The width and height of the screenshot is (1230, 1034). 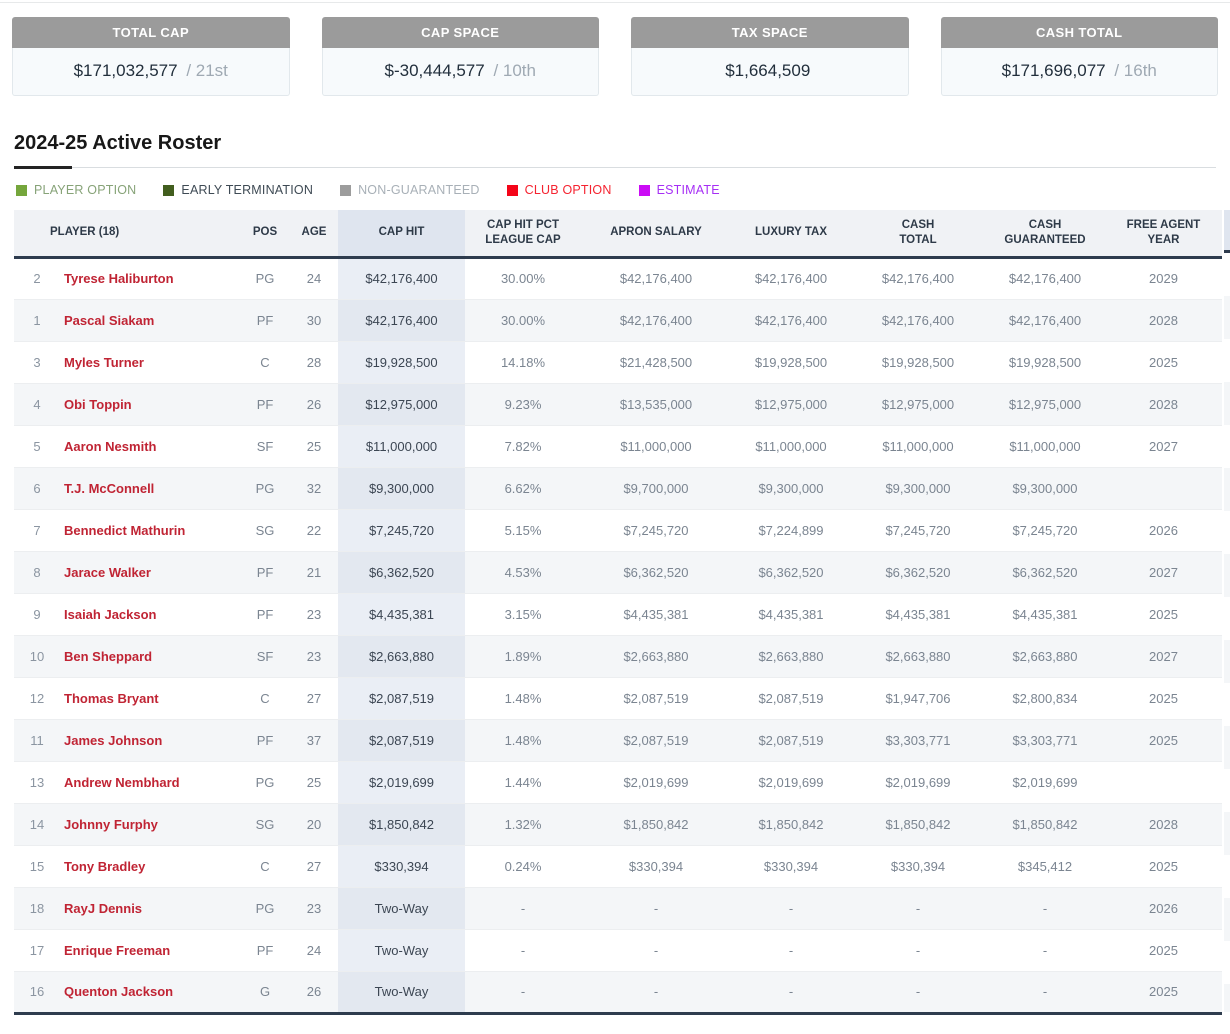 I want to click on player-name-cell: Ben Sheppard, so click(x=150, y=656).